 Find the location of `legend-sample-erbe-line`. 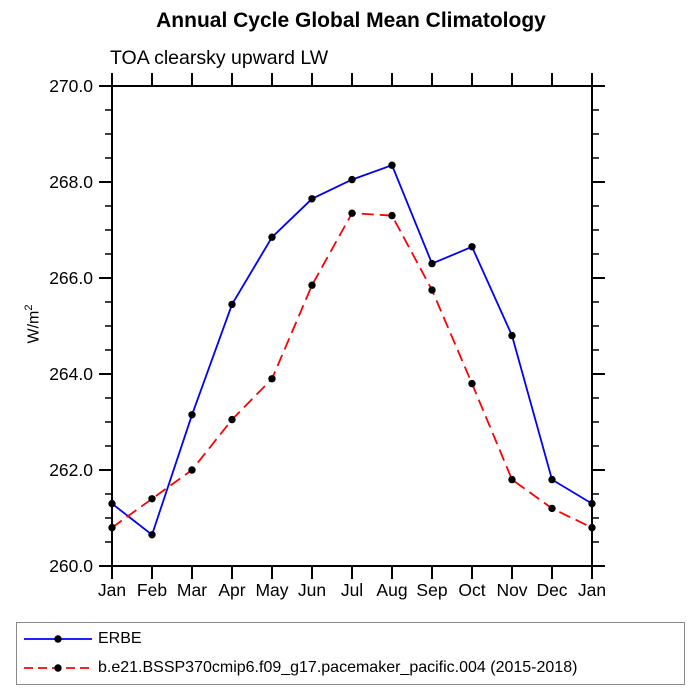

legend-sample-erbe-line is located at coordinates (58, 639).